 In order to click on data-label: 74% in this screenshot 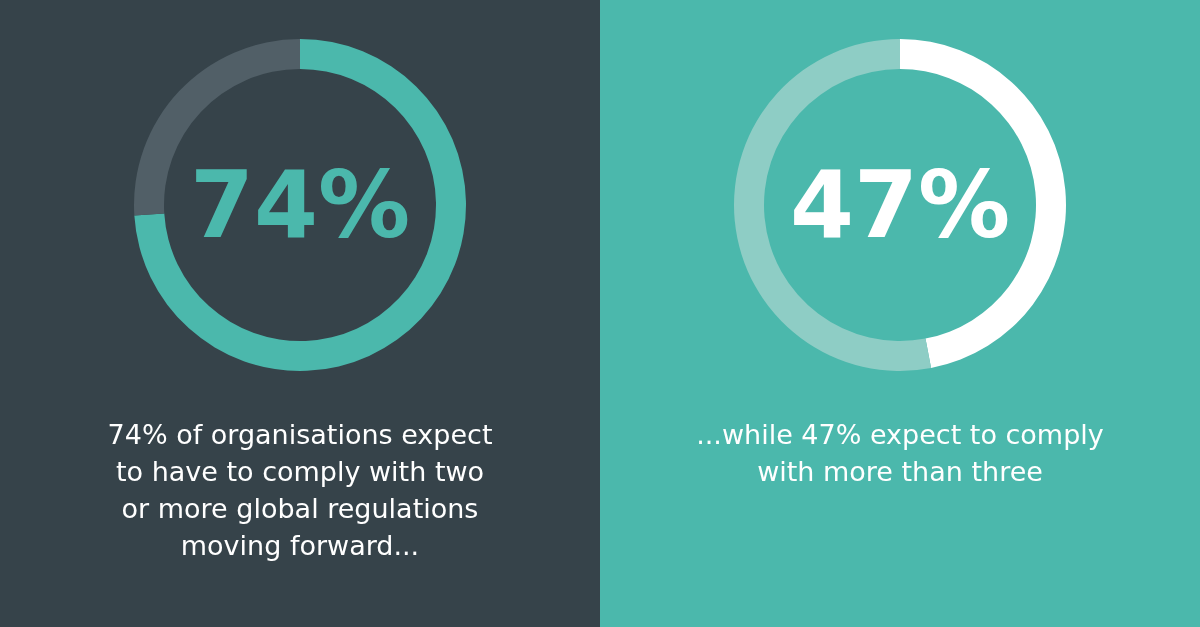, I will do `click(300, 205)`.